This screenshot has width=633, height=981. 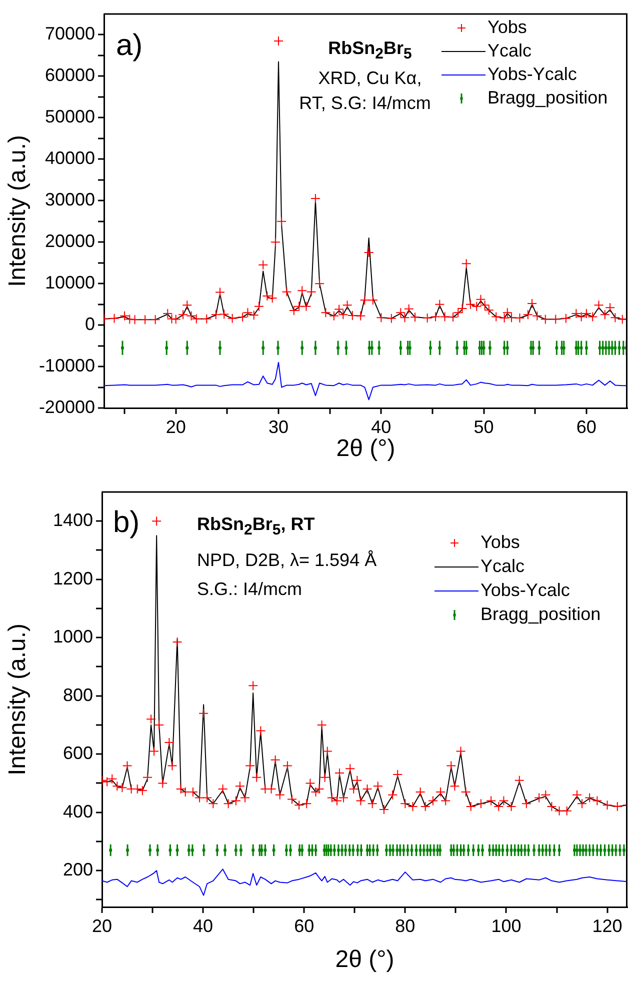 What do you see at coordinates (77, 753) in the screenshot?
I see `y-tick-label: 600` at bounding box center [77, 753].